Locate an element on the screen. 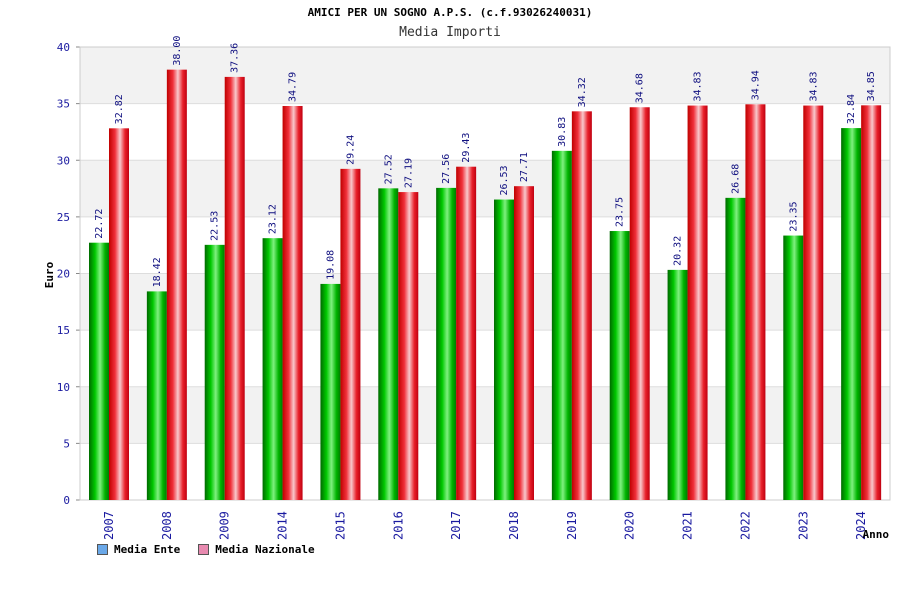 The image size is (900, 600). data-label: 26.53 is located at coordinates (504, 180).